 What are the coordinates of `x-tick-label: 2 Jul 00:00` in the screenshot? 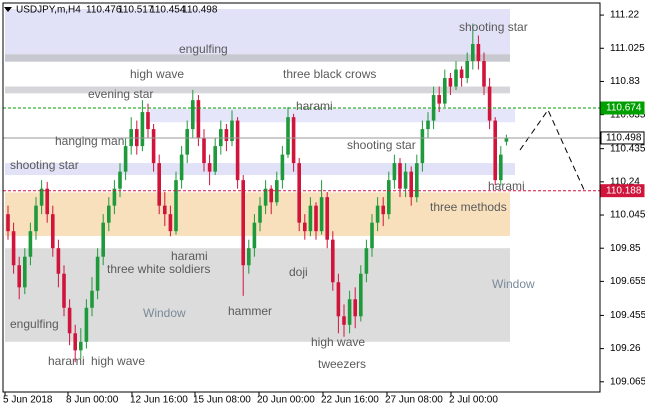 It's located at (473, 400).